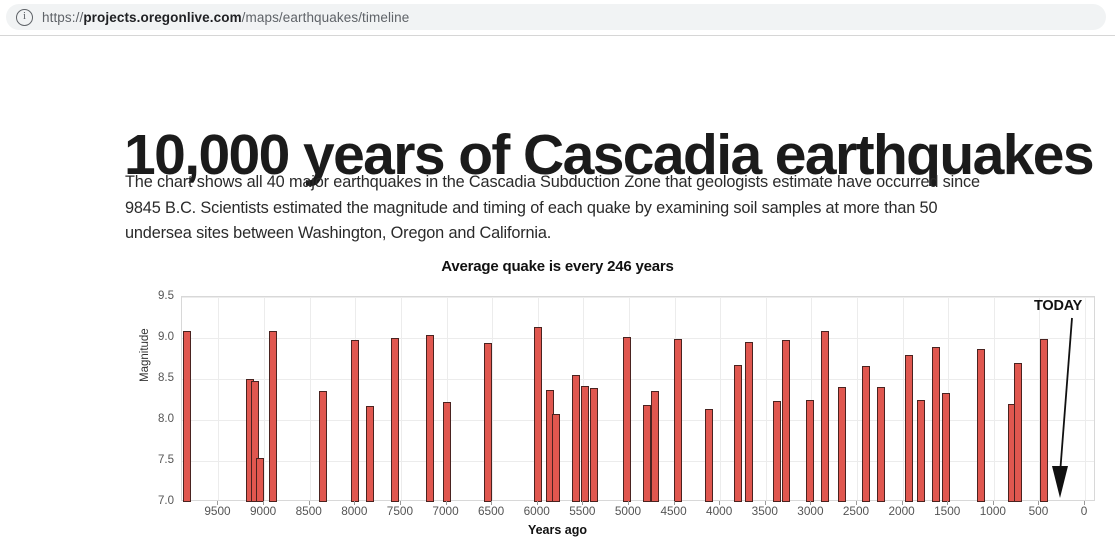  What do you see at coordinates (217, 511) in the screenshot?
I see `x-axis-tick-label: 9500` at bounding box center [217, 511].